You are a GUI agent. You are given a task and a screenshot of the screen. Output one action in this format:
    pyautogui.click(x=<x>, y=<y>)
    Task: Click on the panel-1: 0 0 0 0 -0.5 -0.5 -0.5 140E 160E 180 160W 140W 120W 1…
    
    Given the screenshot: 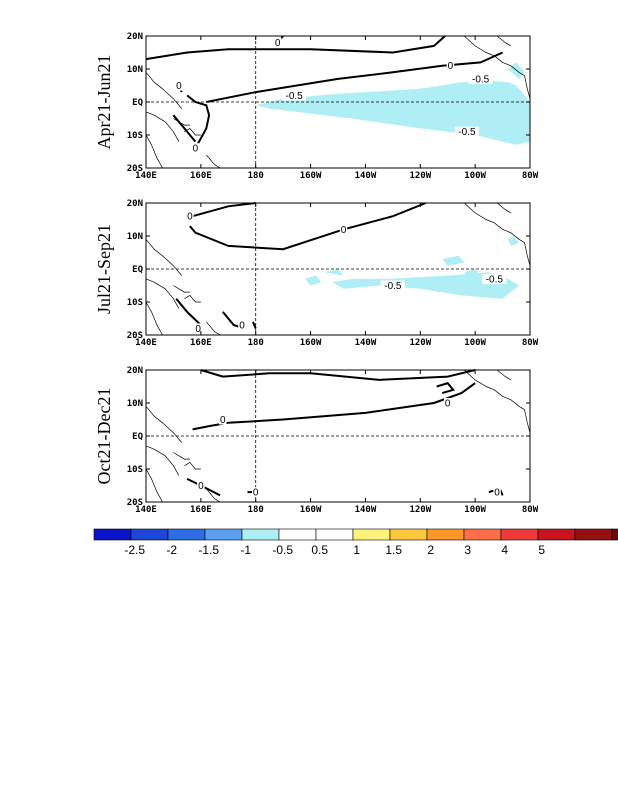 What is the action you would take?
    pyautogui.click(x=316, y=106)
    